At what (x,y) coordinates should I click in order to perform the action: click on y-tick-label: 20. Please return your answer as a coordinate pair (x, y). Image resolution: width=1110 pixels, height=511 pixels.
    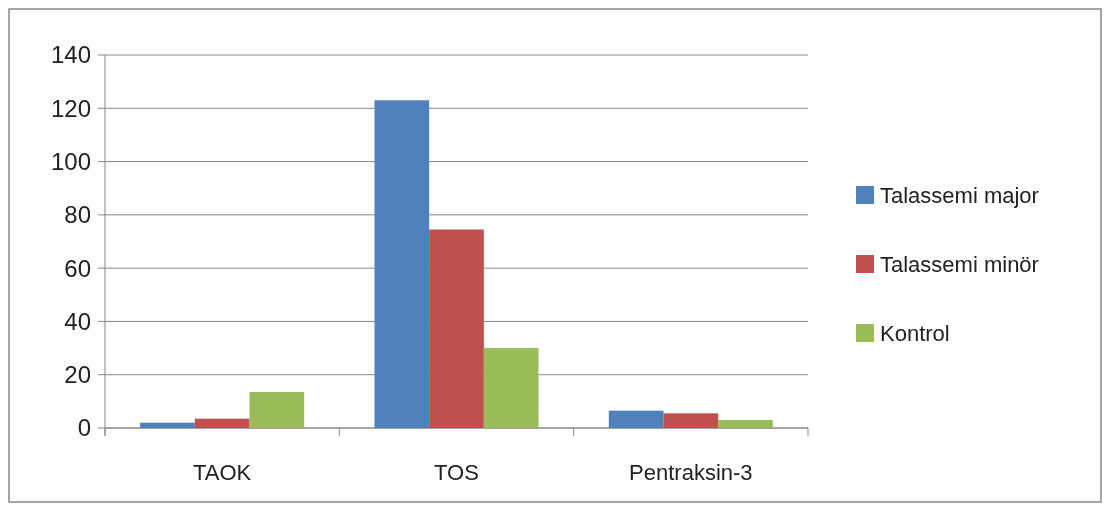
    Looking at the image, I should click on (77, 375).